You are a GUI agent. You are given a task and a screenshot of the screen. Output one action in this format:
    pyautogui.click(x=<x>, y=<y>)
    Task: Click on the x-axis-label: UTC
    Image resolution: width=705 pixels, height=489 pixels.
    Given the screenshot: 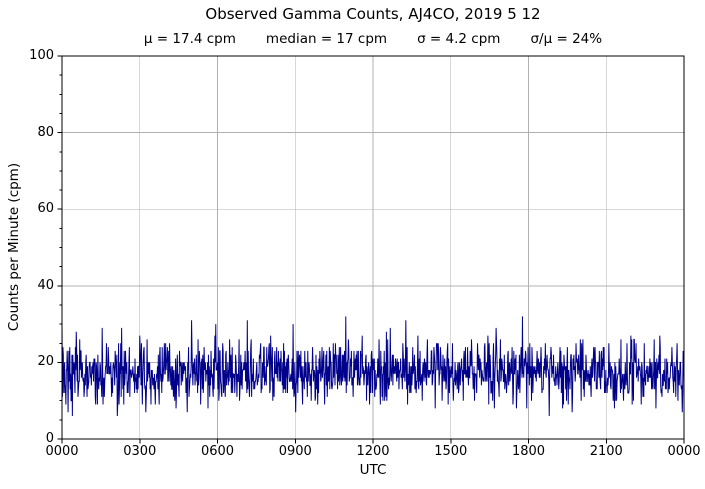 What is the action you would take?
    pyautogui.click(x=373, y=470)
    